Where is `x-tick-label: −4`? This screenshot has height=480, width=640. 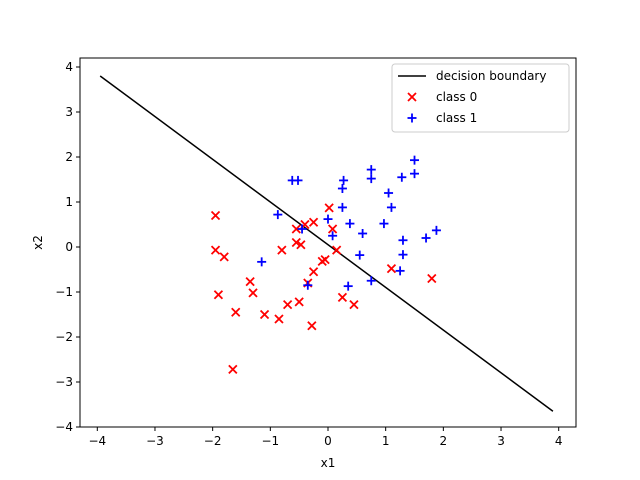
x-tick-label: −4 is located at coordinates (97, 441).